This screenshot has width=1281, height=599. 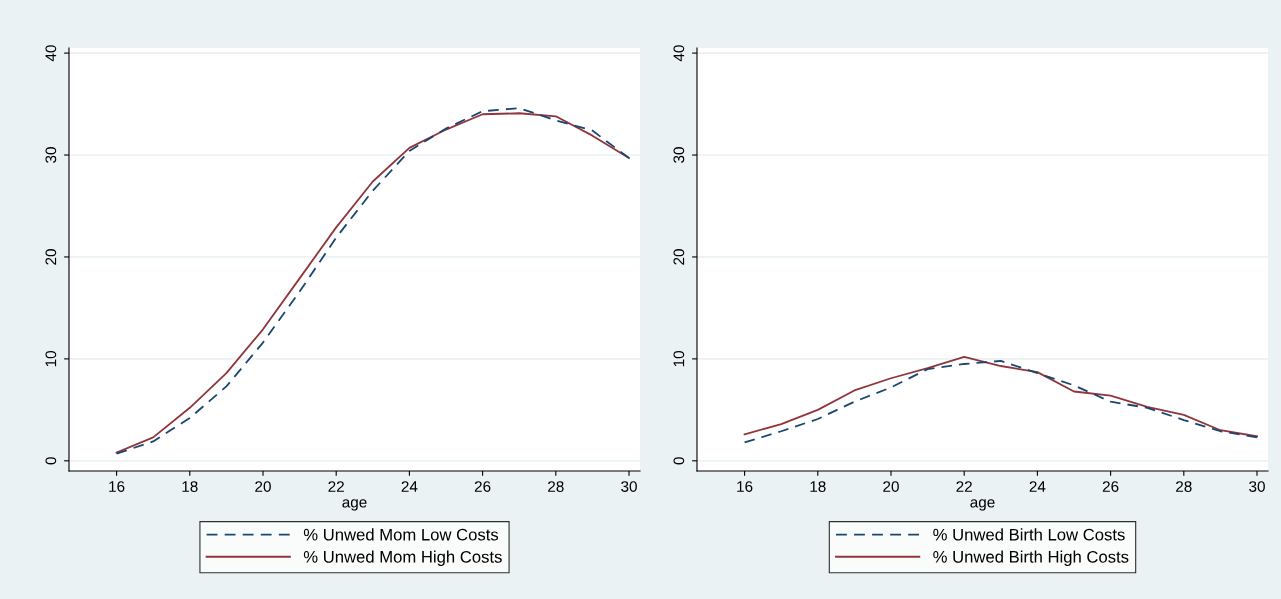 I want to click on legend-label: % Unwed Mom Low Costs, so click(x=401, y=534).